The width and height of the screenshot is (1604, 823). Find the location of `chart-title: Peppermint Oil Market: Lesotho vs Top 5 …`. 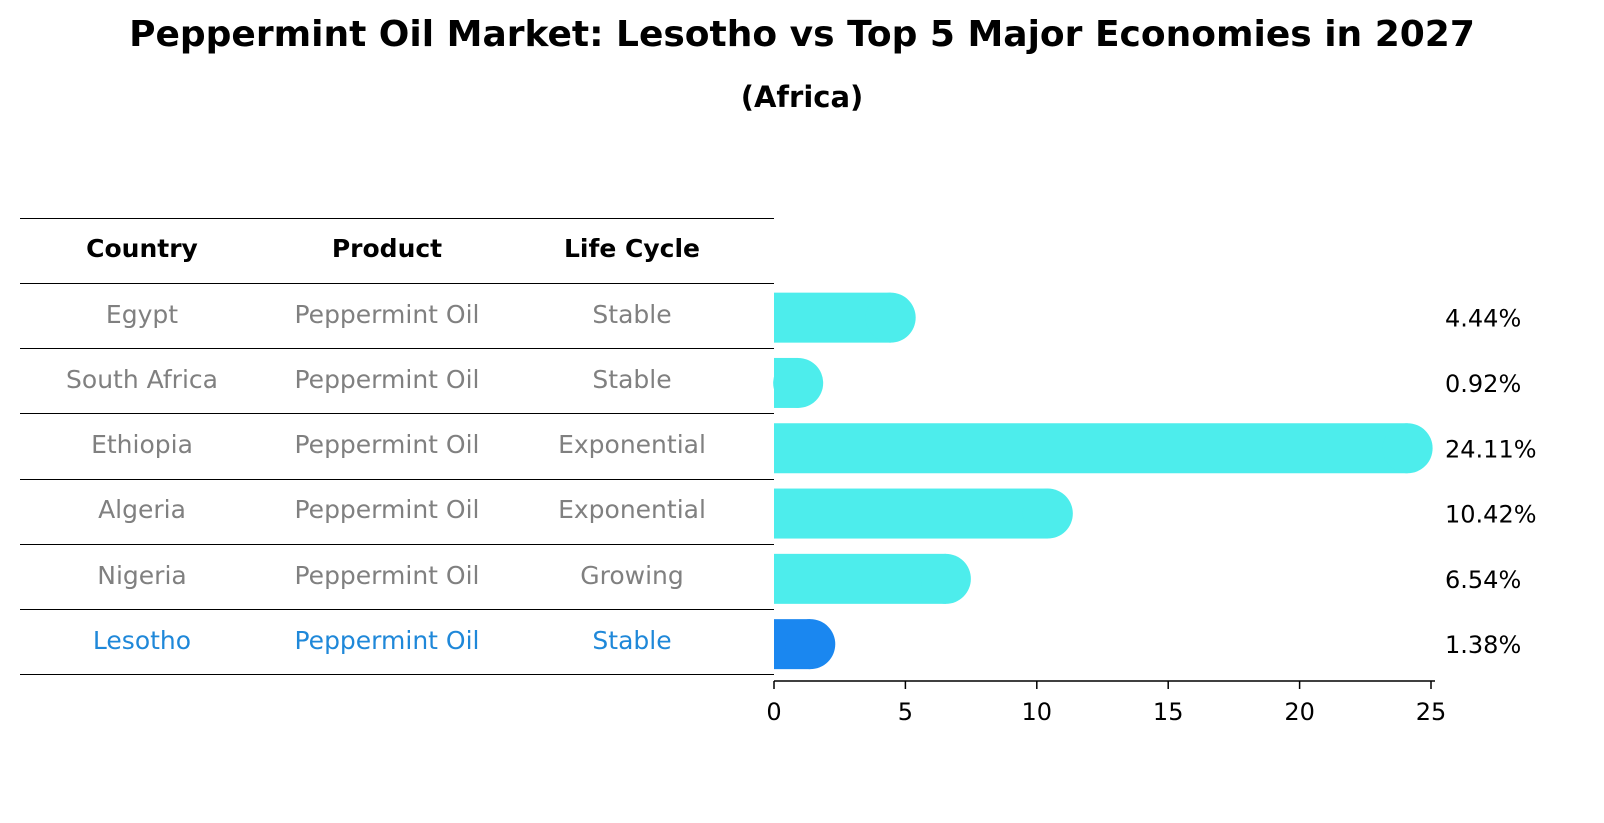

chart-title: Peppermint Oil Market: Lesotho vs Top 5 … is located at coordinates (802, 34).